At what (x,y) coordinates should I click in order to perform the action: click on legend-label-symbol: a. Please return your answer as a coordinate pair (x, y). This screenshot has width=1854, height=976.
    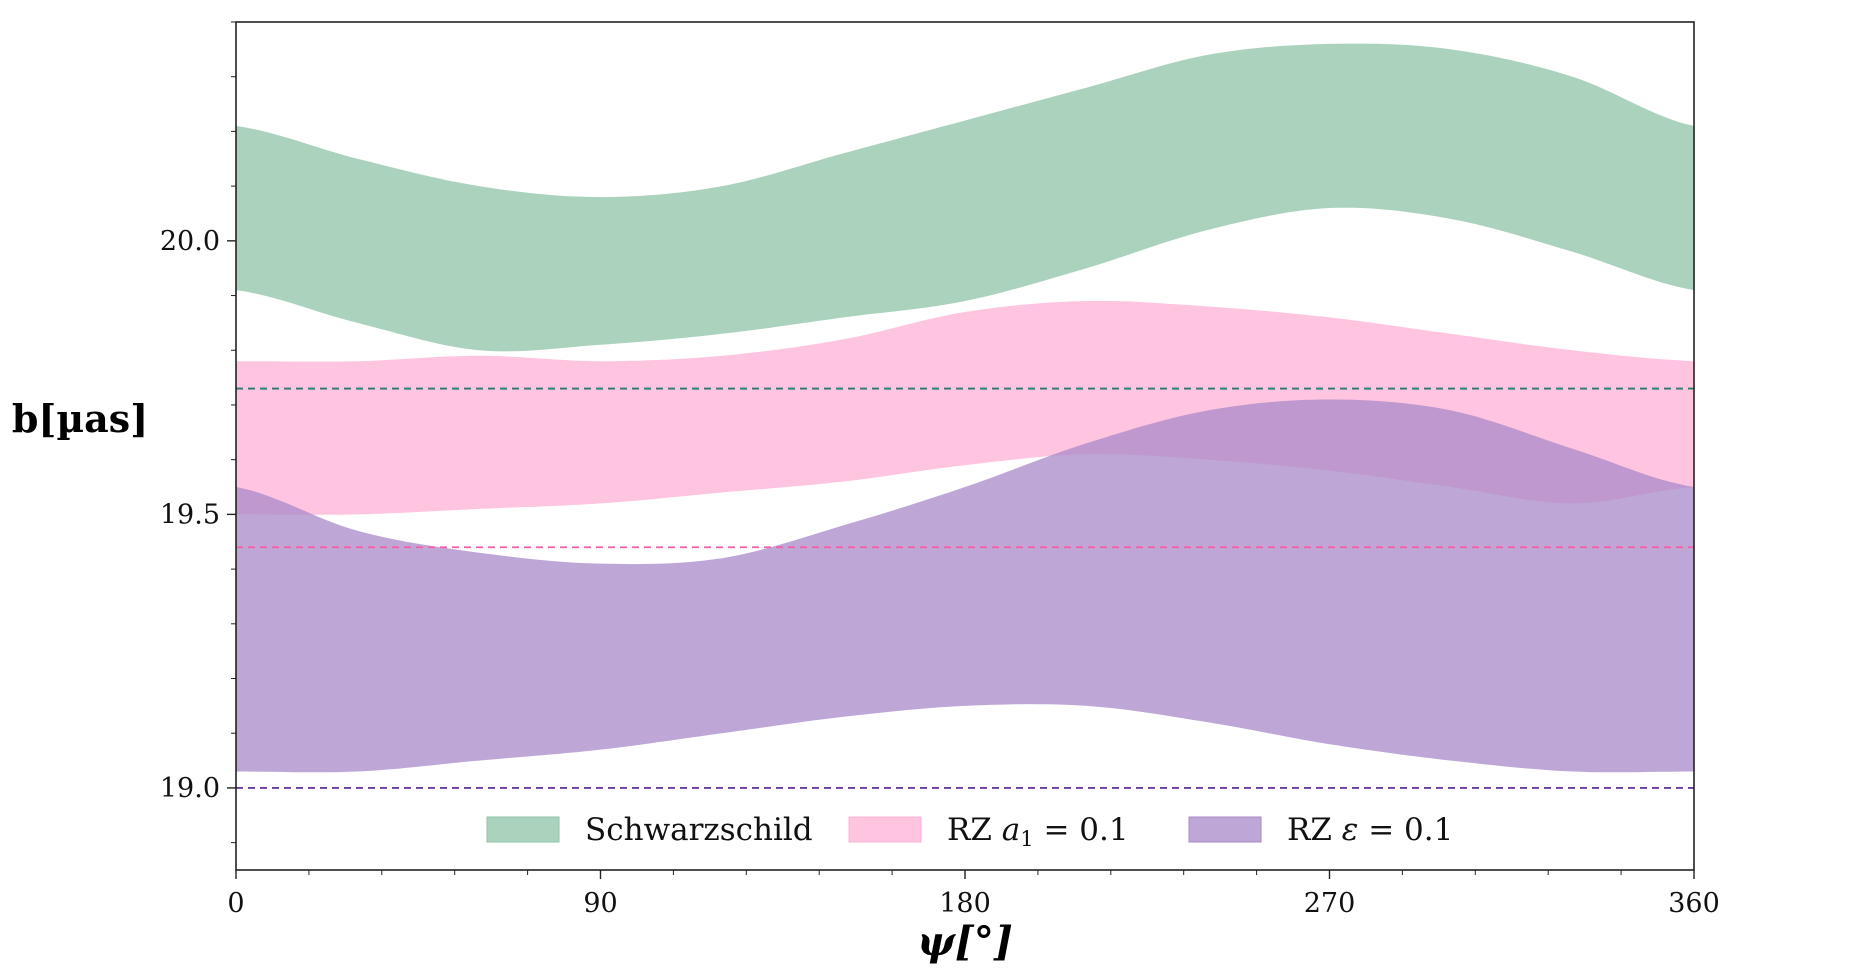
    Looking at the image, I should click on (1011, 830).